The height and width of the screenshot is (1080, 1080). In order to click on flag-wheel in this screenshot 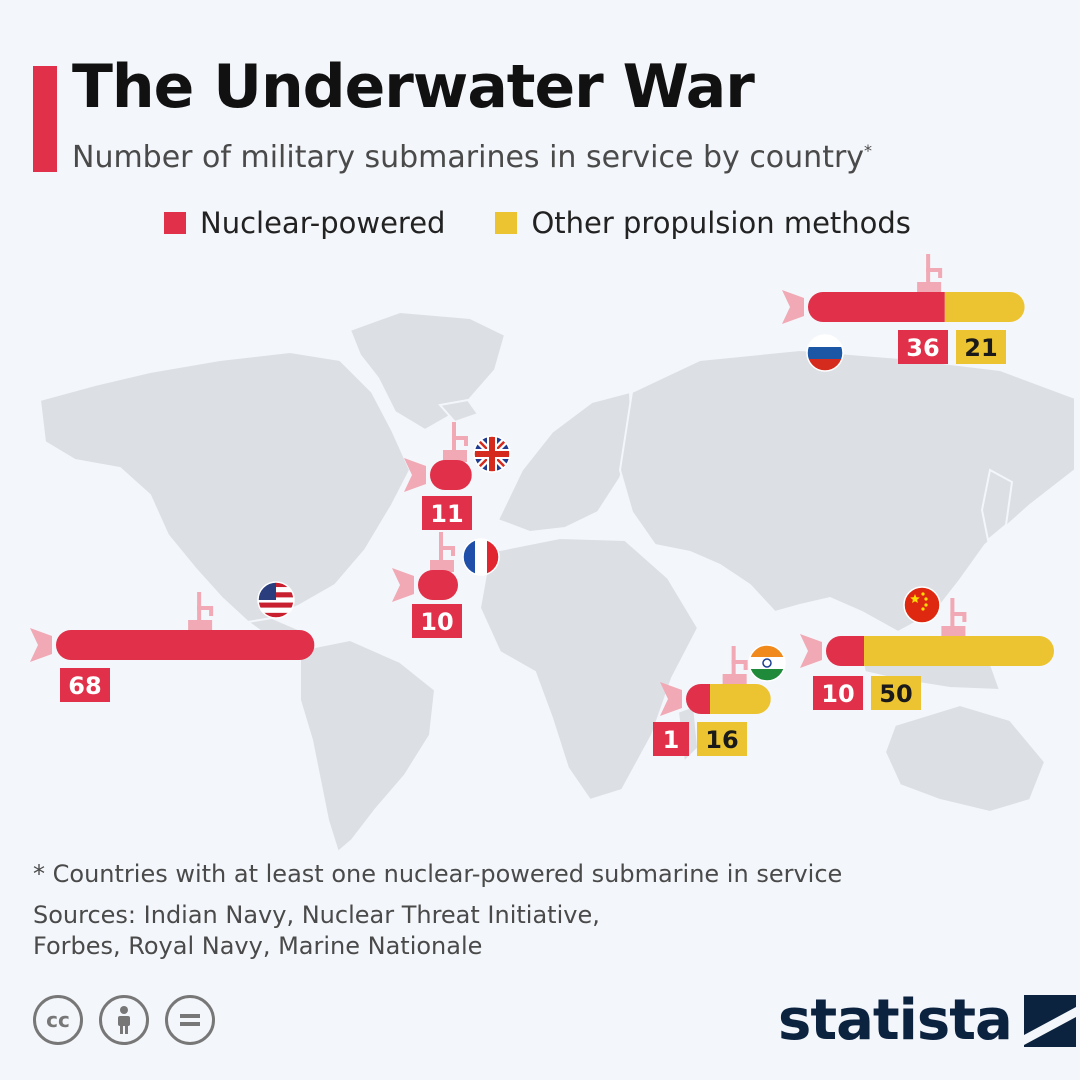, I will do `click(767, 663)`.